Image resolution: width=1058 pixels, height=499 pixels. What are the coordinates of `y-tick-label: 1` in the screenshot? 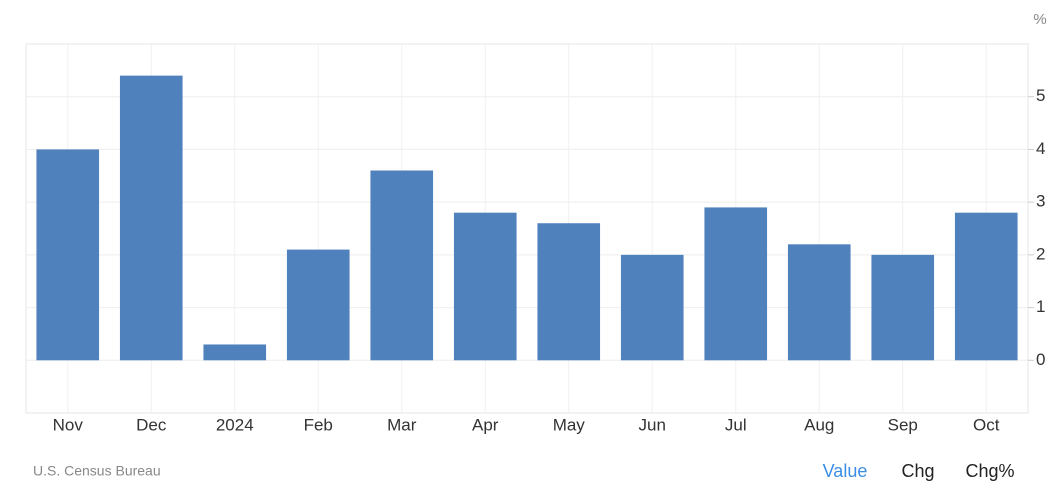 It's located at (1040, 306).